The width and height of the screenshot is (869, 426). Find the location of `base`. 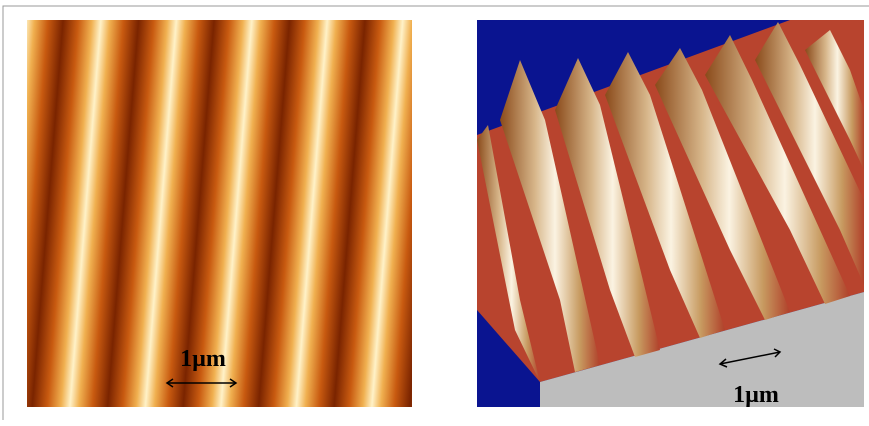

base is located at coordinates (702, 349).